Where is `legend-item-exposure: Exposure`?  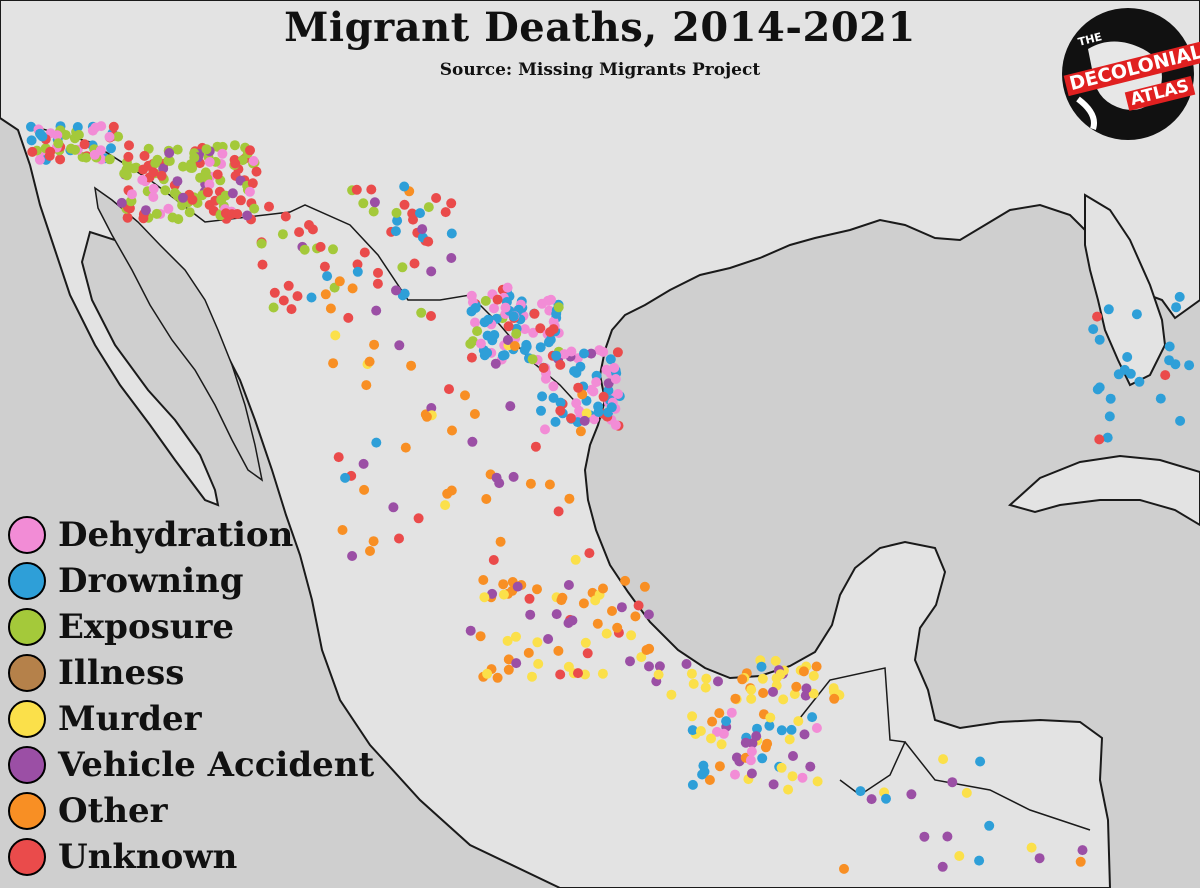 legend-item-exposure: Exposure is located at coordinates (191, 627).